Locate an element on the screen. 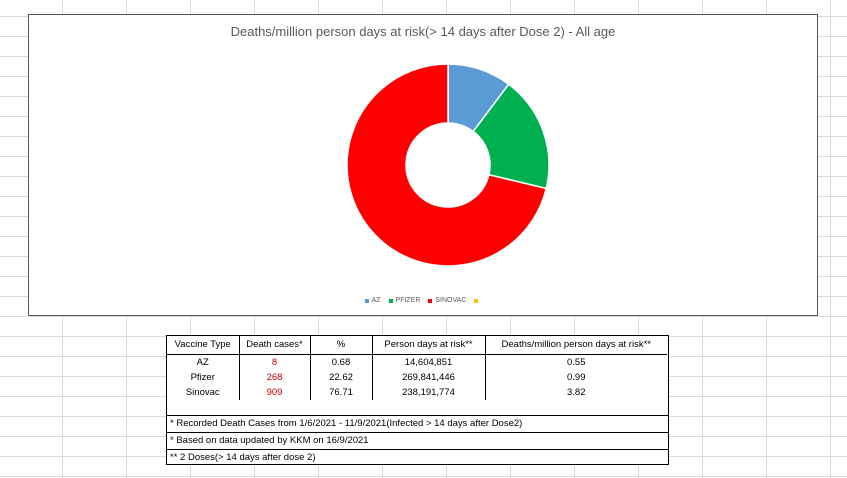 This screenshot has height=478, width=847. legend-swatch-sinovac is located at coordinates (430, 300).